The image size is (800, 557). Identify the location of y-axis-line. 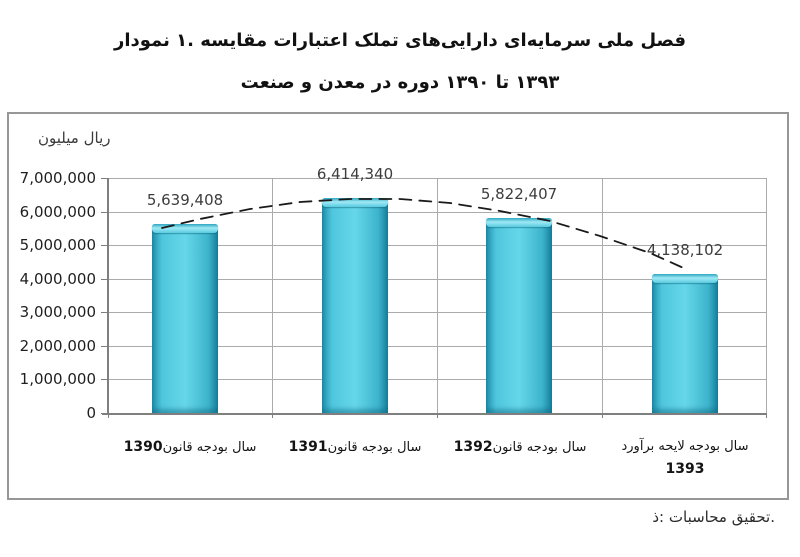
(108, 296).